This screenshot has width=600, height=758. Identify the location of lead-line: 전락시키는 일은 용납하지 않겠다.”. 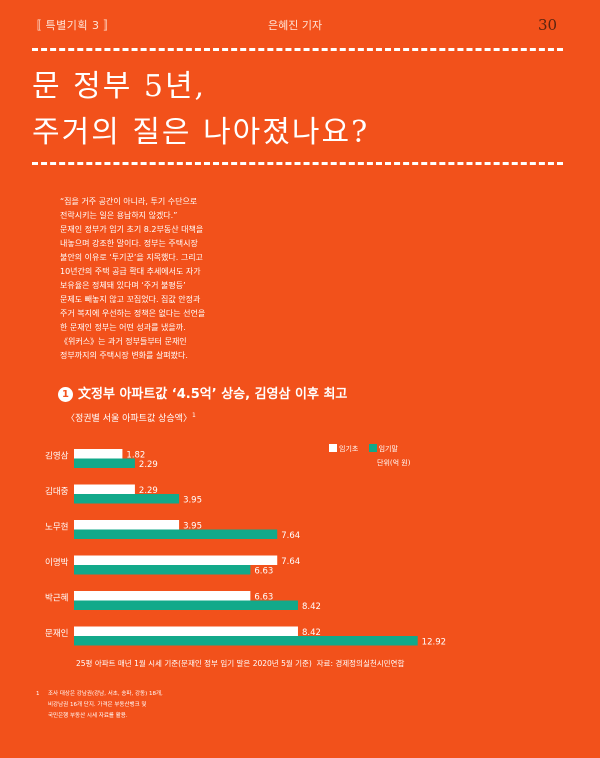
(119, 215).